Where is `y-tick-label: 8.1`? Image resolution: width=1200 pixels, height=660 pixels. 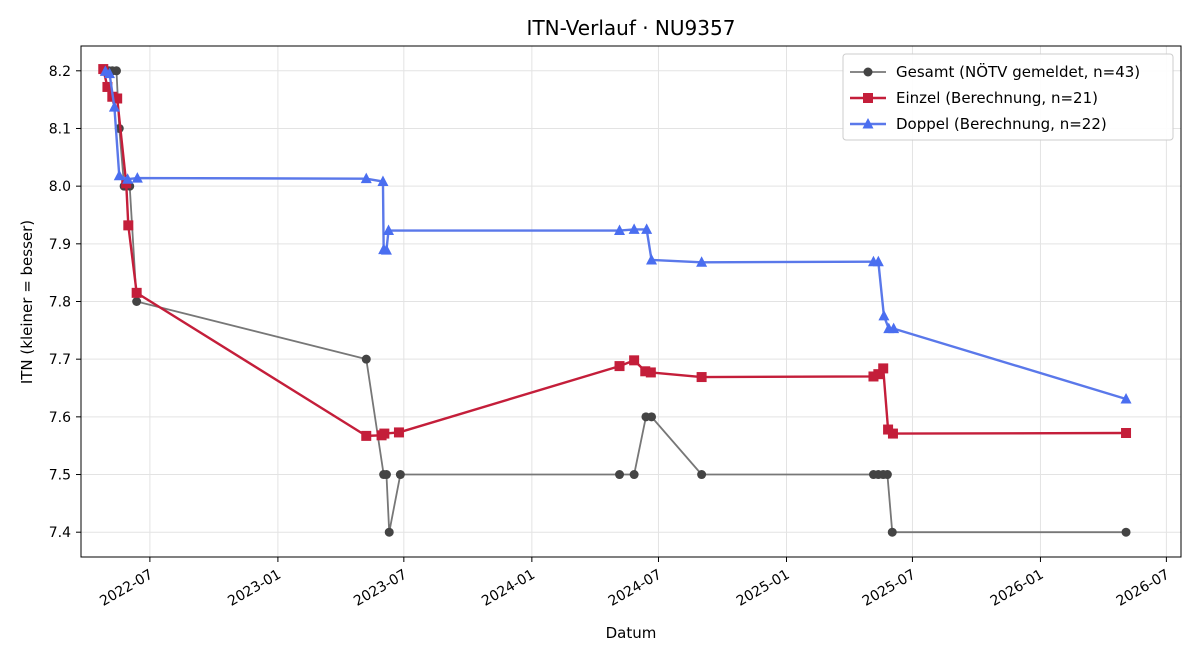
y-tick-label: 8.1 is located at coordinates (60, 129).